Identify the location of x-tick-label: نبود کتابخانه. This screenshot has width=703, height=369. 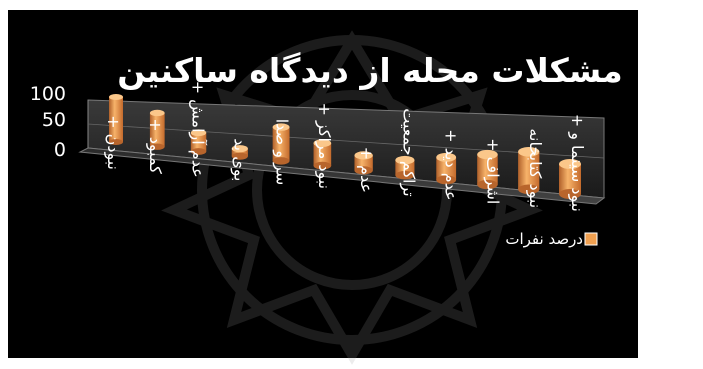
(535, 168).